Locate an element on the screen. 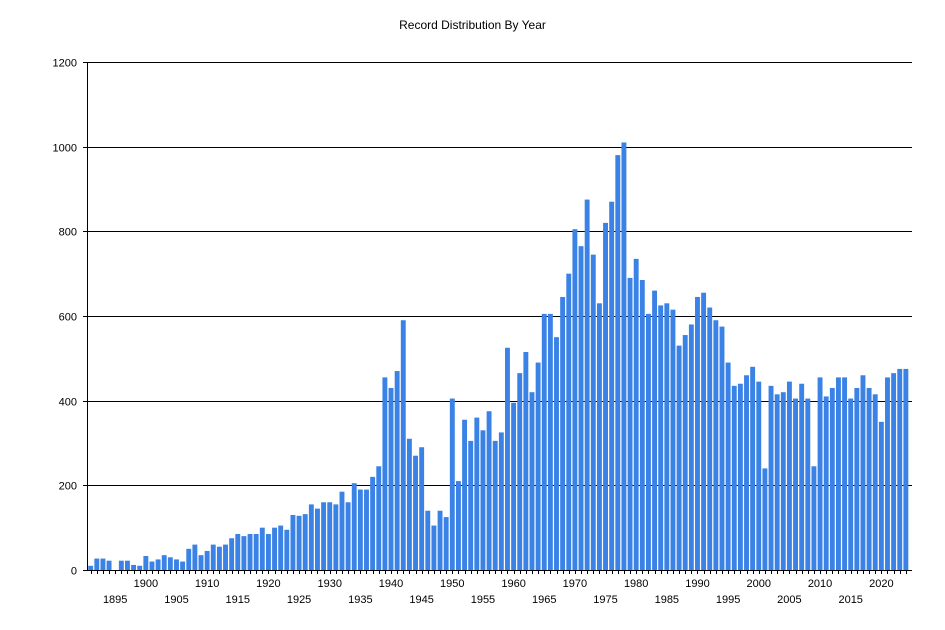 Image resolution: width=945 pixels, height=630 pixels. bar-1980 is located at coordinates (636, 414).